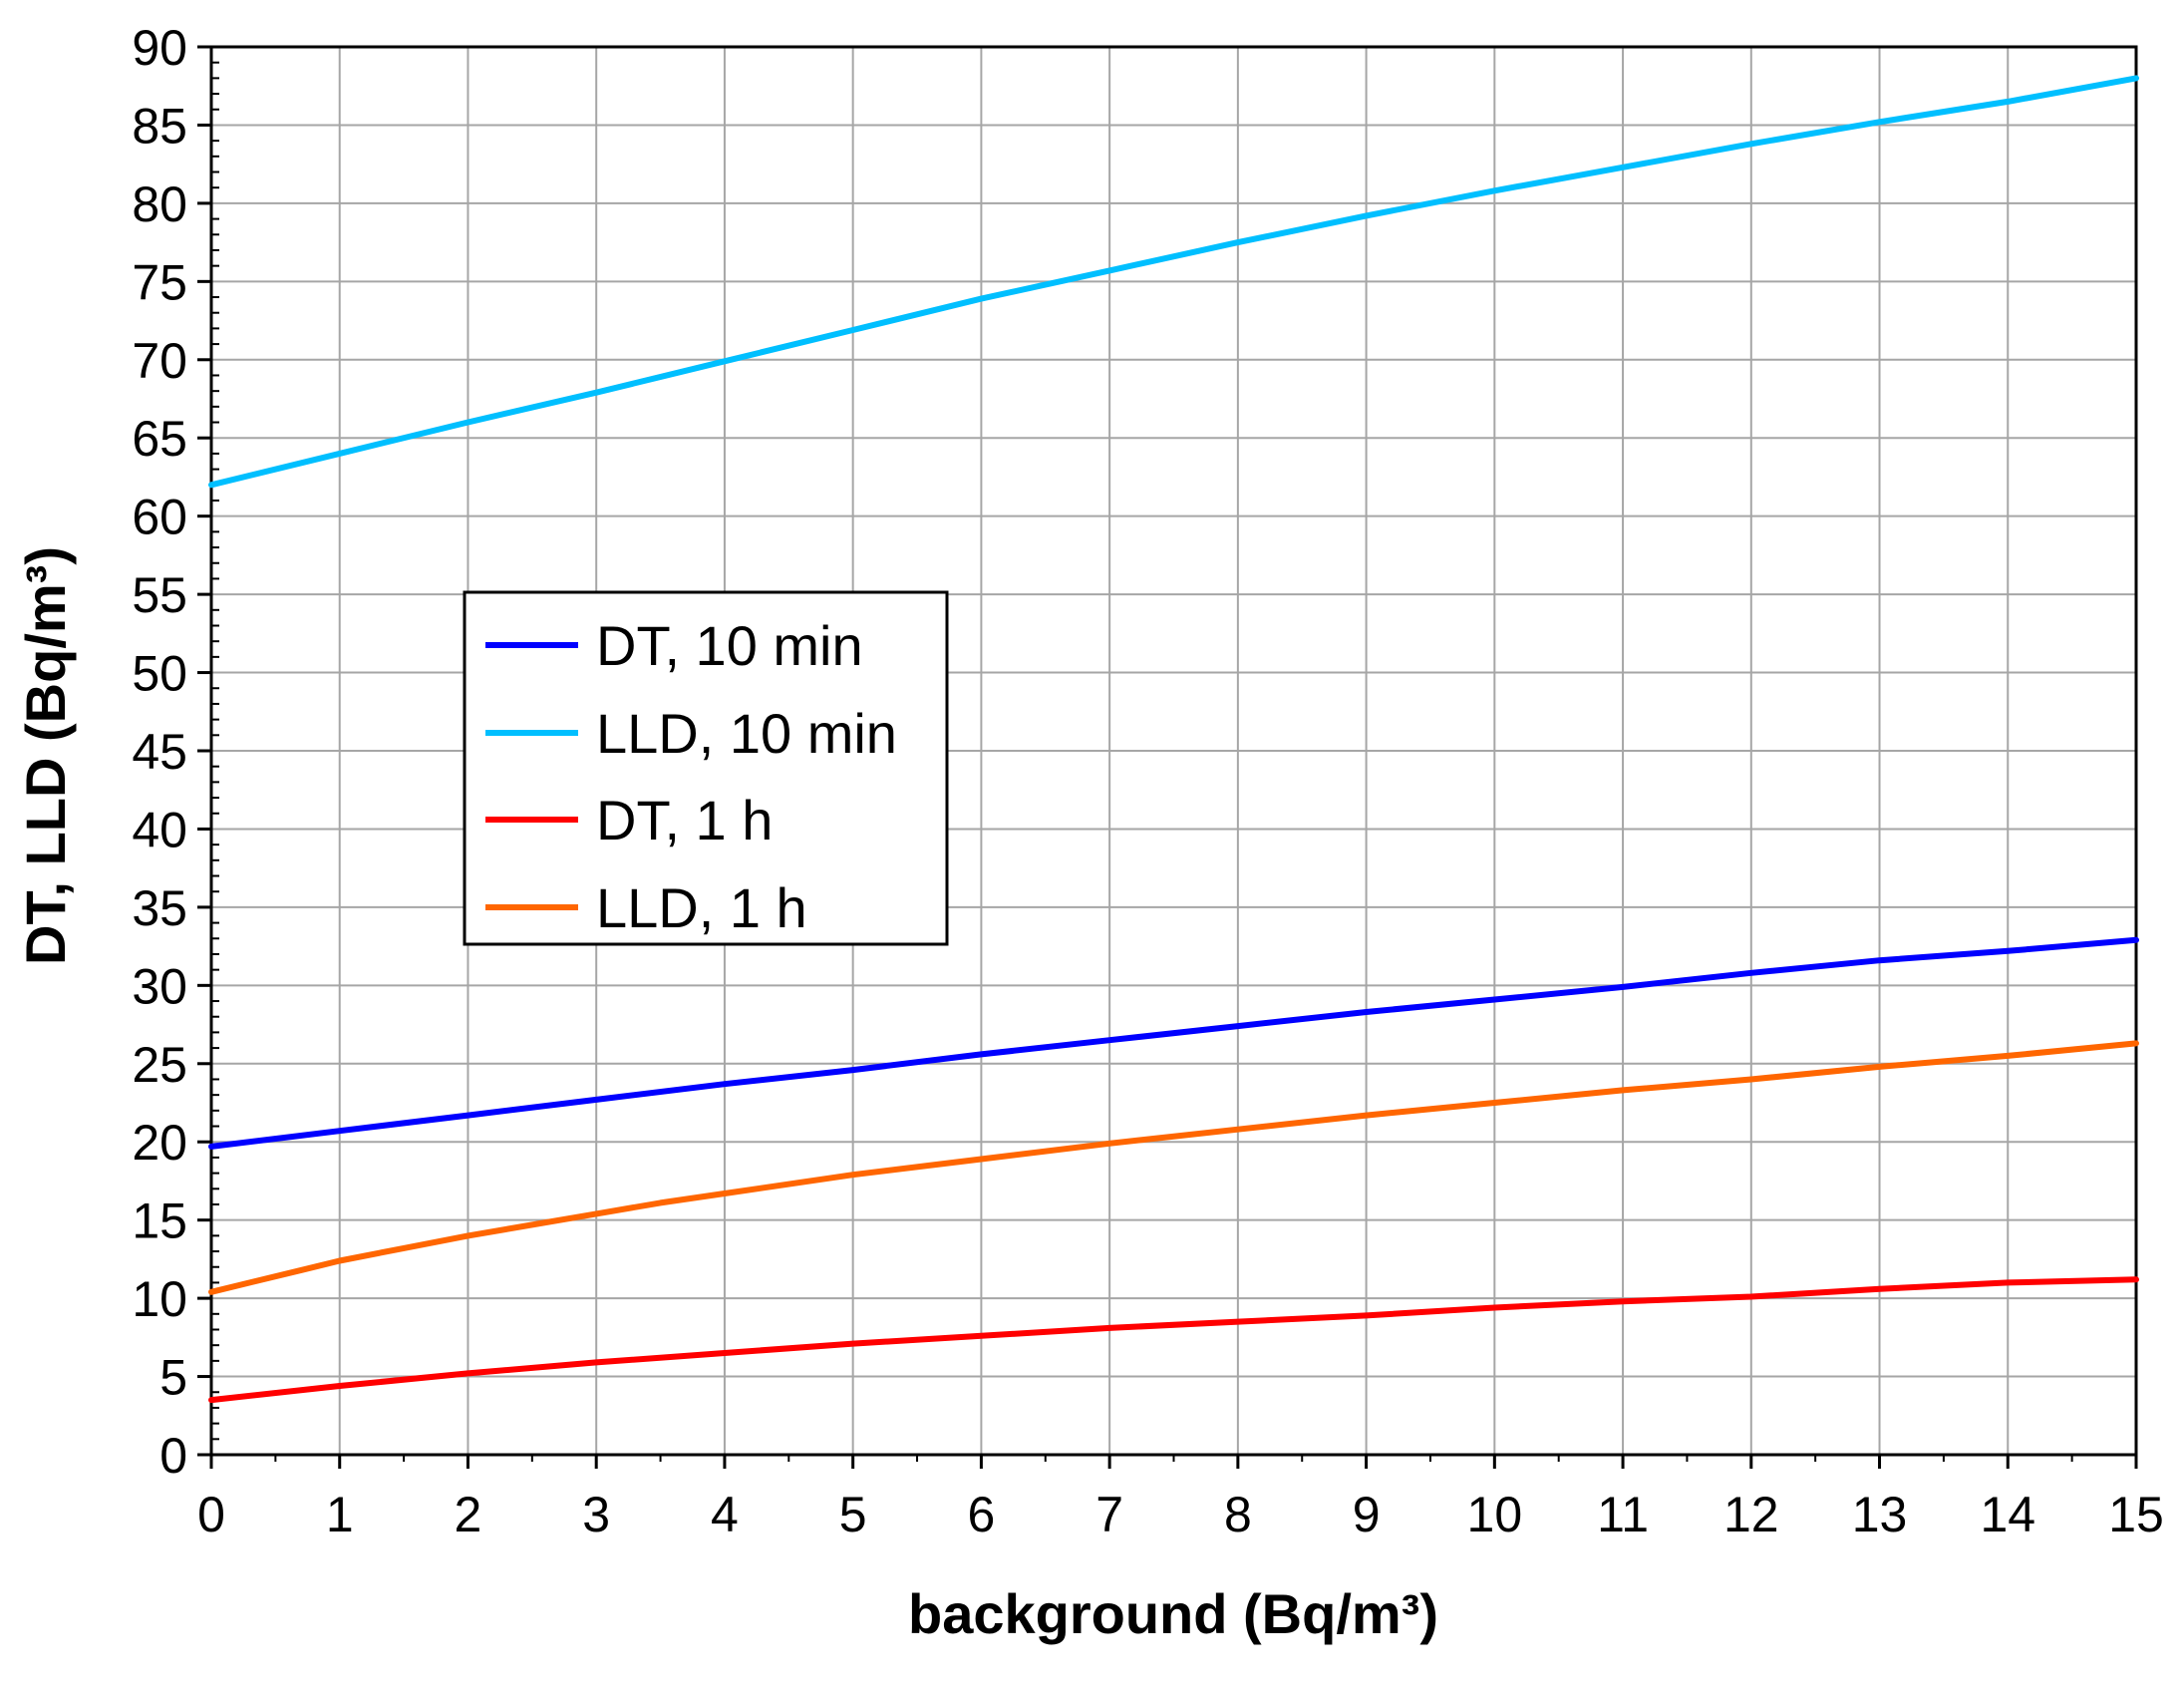  Describe the element at coordinates (1880, 1514) in the screenshot. I see `x-tick-label: 13` at that location.